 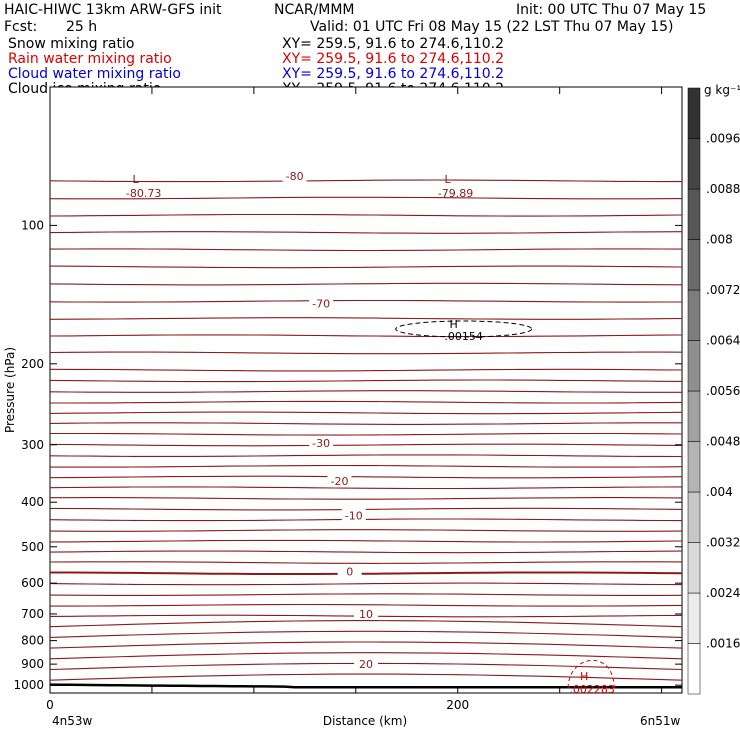 What do you see at coordinates (660, 721) in the screenshot?
I see `right-endpoint-label: 6n51w` at bounding box center [660, 721].